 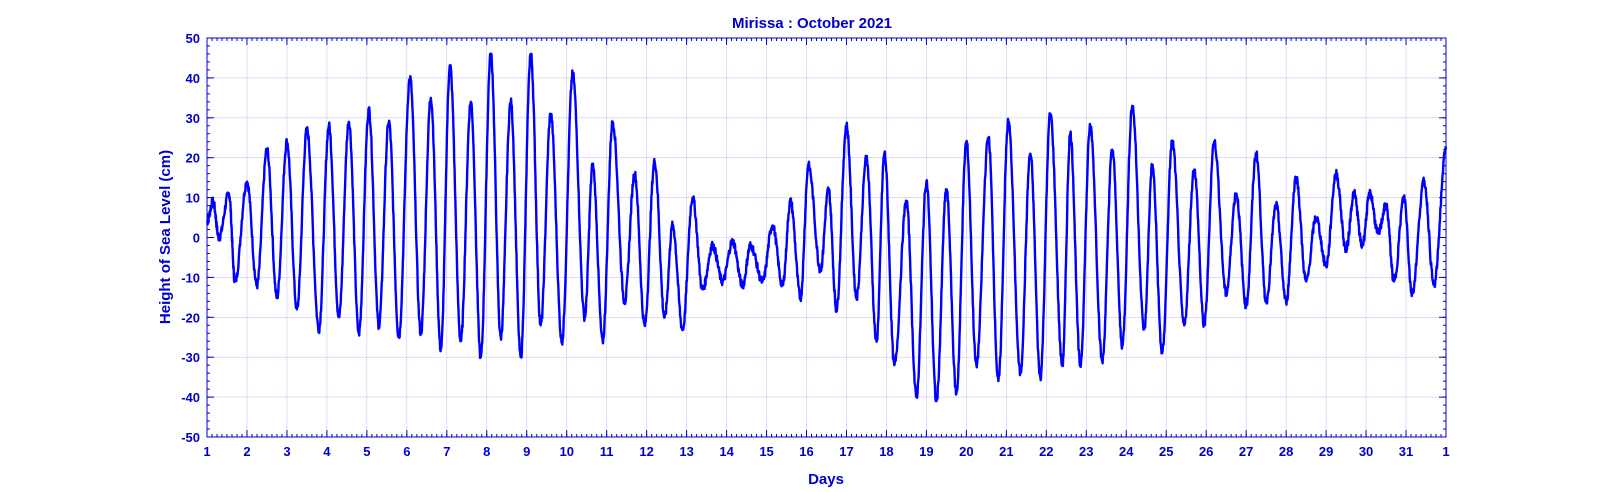 I want to click on x-tick-label: 18, so click(x=886, y=451).